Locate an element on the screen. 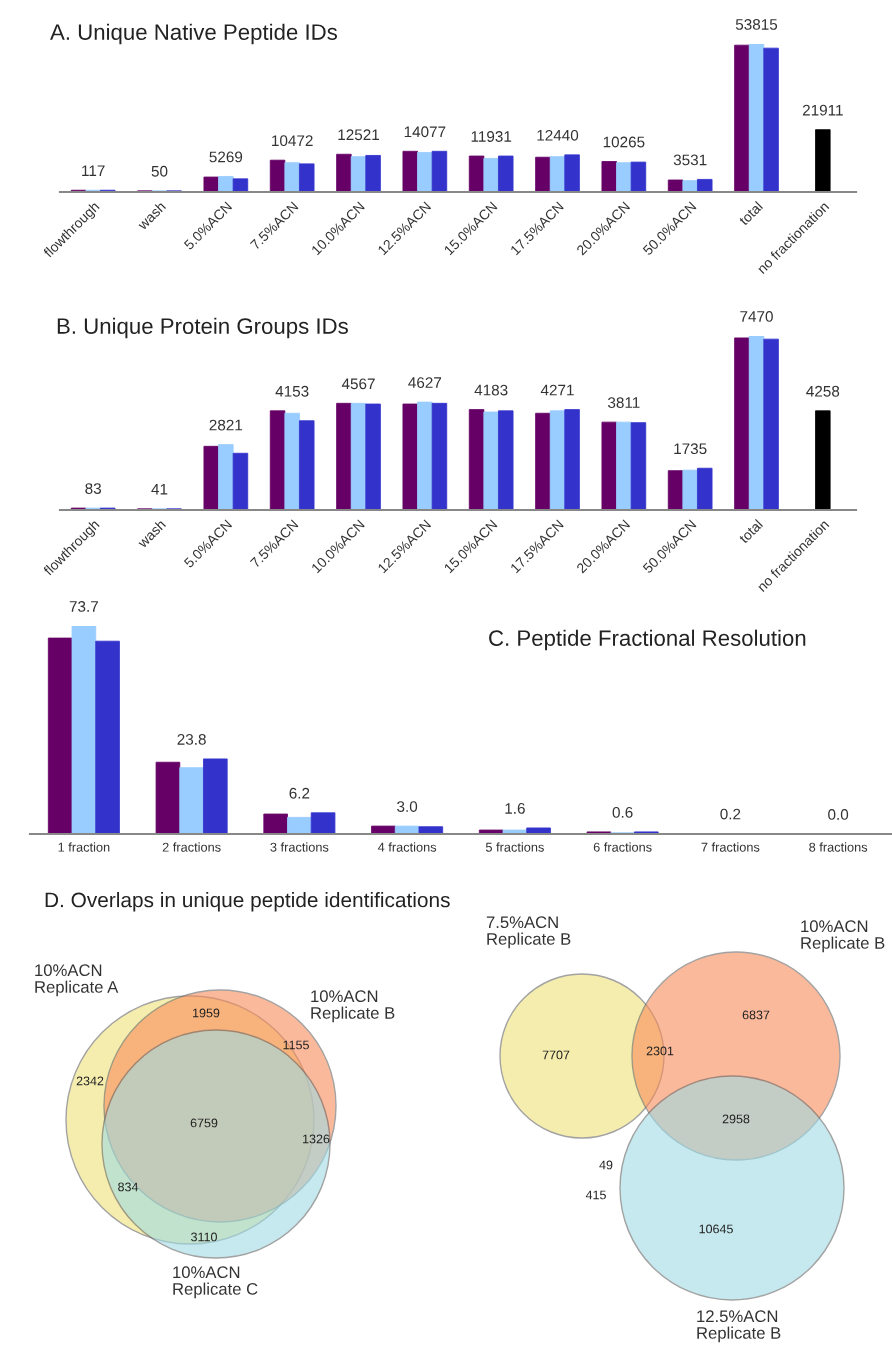 The height and width of the screenshot is (1346, 892). category-label: 10%ACN Replicate A is located at coordinates (77, 980).